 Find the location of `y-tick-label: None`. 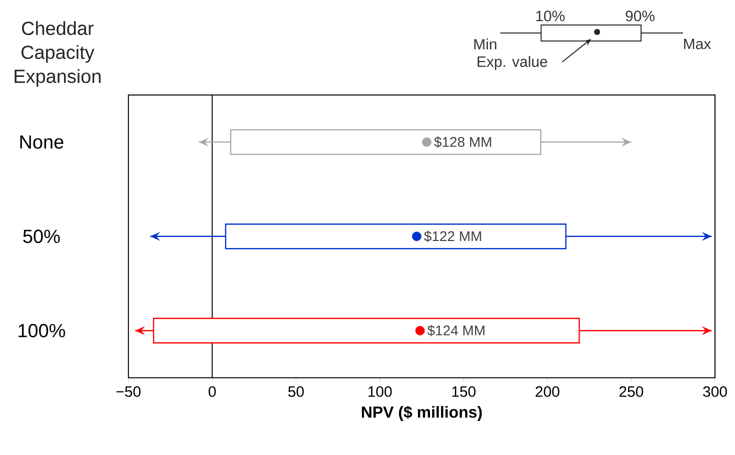

y-tick-label: None is located at coordinates (42, 142).